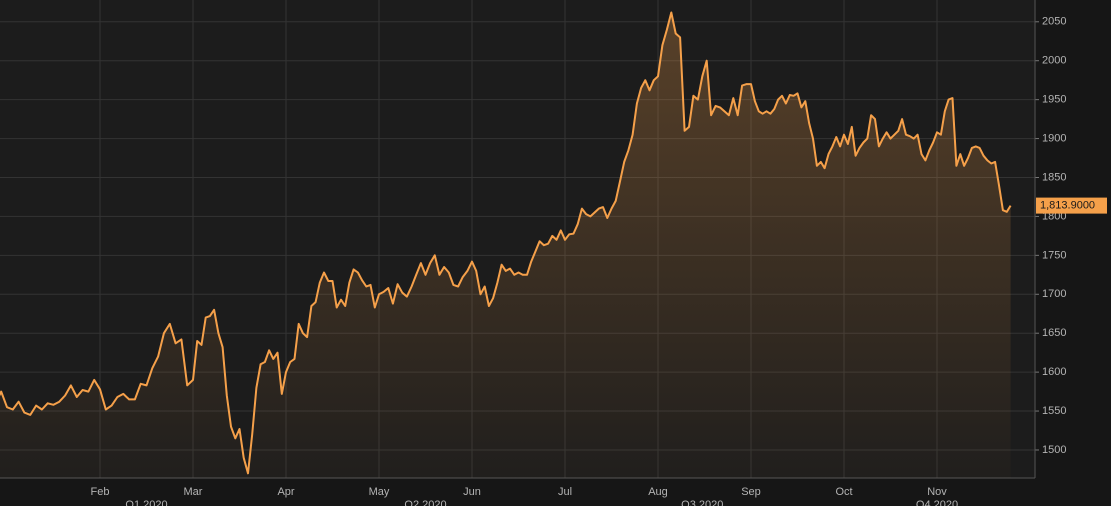  Describe the element at coordinates (751, 492) in the screenshot. I see `x-tick-label: Sep` at that location.